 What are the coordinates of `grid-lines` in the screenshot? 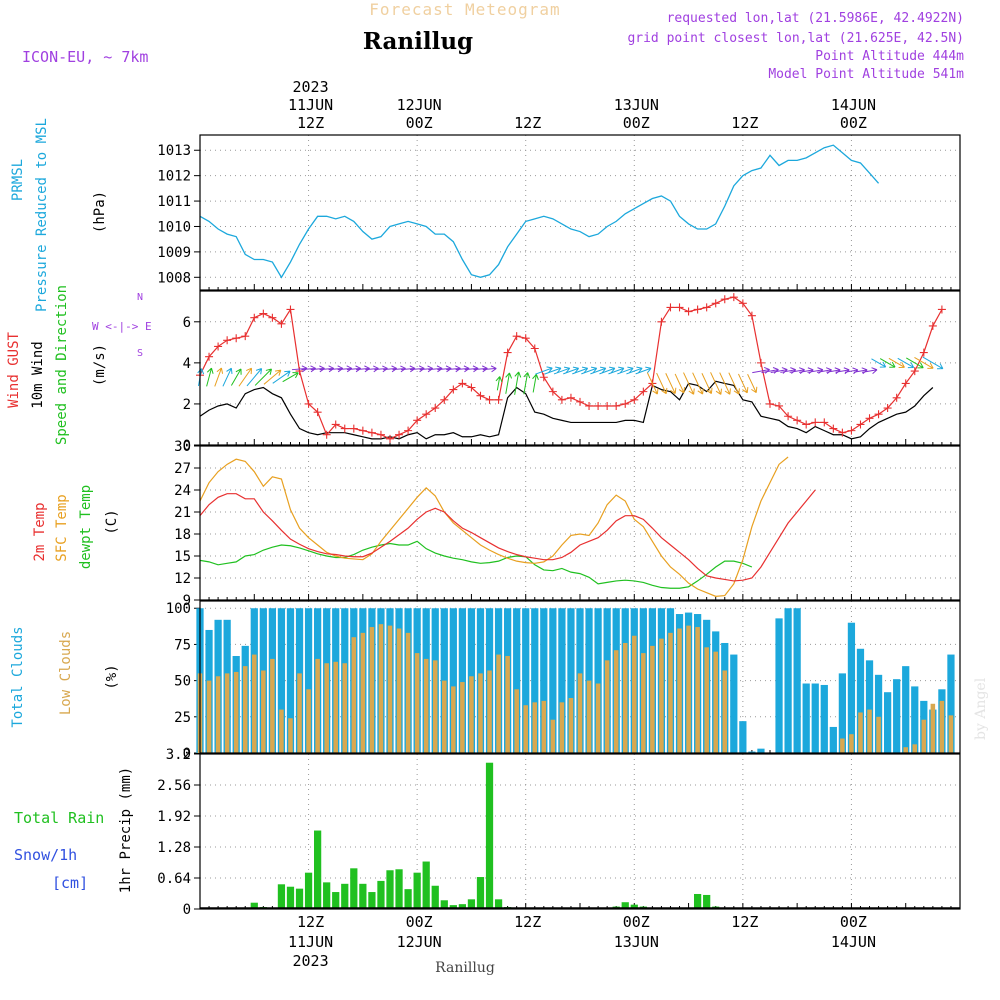 It's located at (580, 212).